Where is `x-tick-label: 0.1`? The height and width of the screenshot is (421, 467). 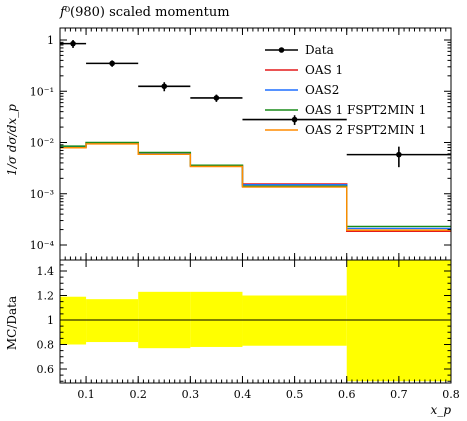
x-tick-label: 0.1 is located at coordinates (86, 394).